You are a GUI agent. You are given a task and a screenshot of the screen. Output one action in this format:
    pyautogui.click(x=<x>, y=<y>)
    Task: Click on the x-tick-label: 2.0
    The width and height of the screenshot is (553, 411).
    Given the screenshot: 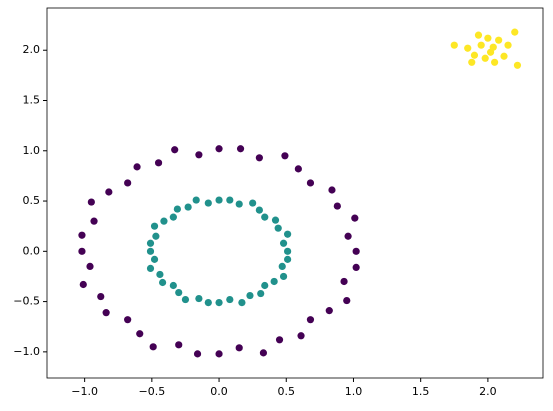 What is the action you would take?
    pyautogui.click(x=488, y=391)
    